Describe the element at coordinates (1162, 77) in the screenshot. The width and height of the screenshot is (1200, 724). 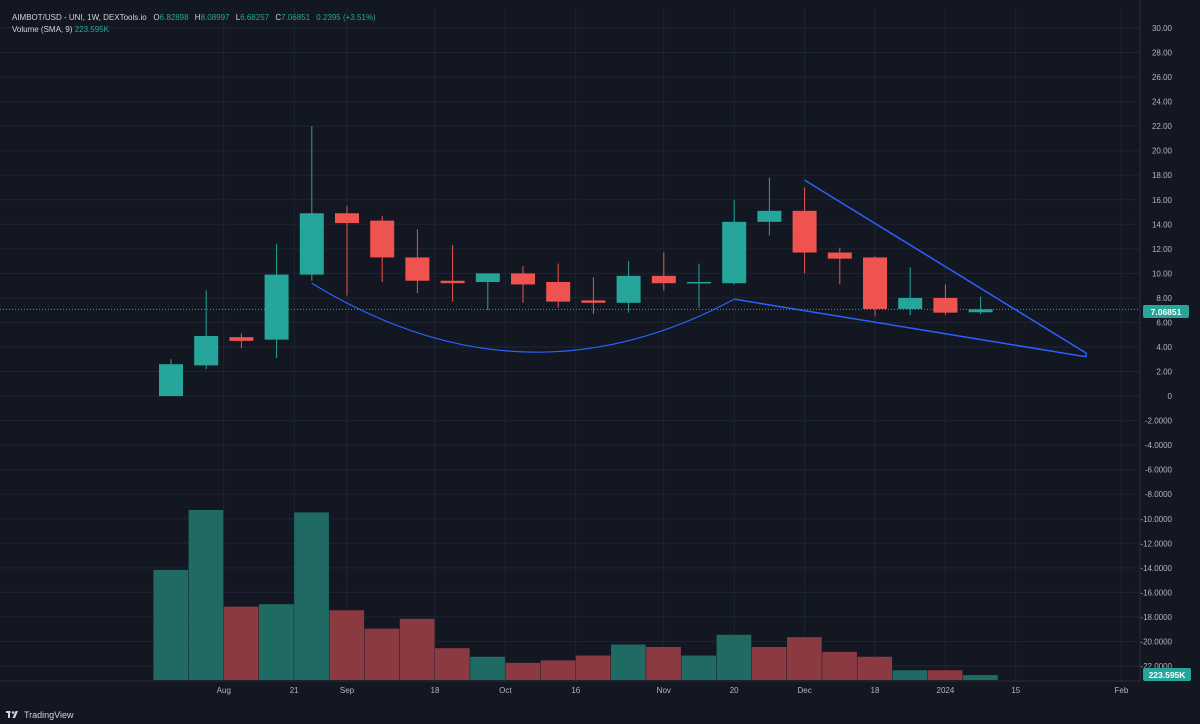
I see `y-tick-label: 26.00` at that location.